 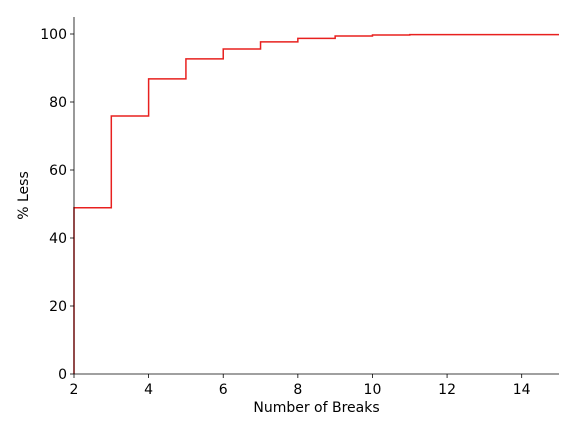 I want to click on y-tick-label: 100, so click(x=53, y=35).